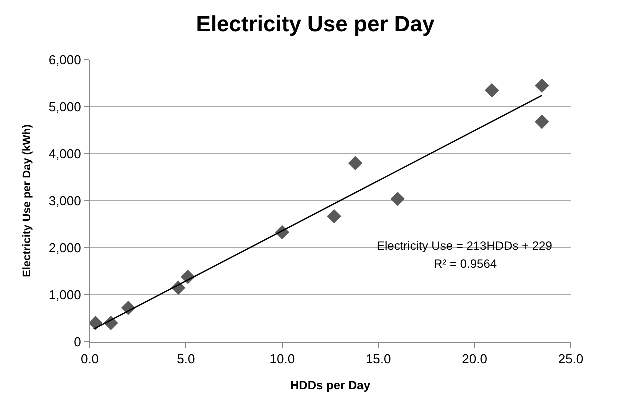  I want to click on x-tick-label: 0.0, so click(90, 359).